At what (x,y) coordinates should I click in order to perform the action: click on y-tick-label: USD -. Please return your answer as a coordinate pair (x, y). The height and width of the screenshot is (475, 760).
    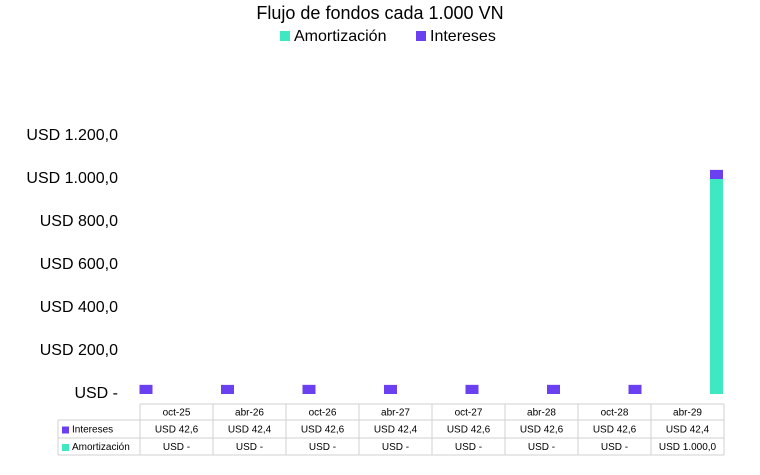
    Looking at the image, I should click on (96, 393).